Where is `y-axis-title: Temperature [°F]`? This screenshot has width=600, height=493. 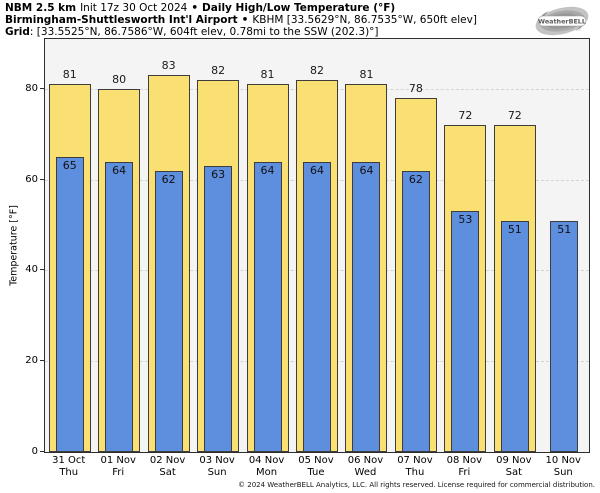 y-axis-title: Temperature [°F] is located at coordinates (14, 245).